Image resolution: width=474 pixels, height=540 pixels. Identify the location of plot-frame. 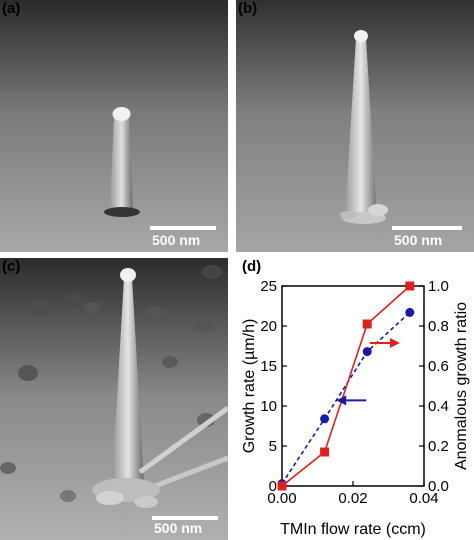
(353, 386).